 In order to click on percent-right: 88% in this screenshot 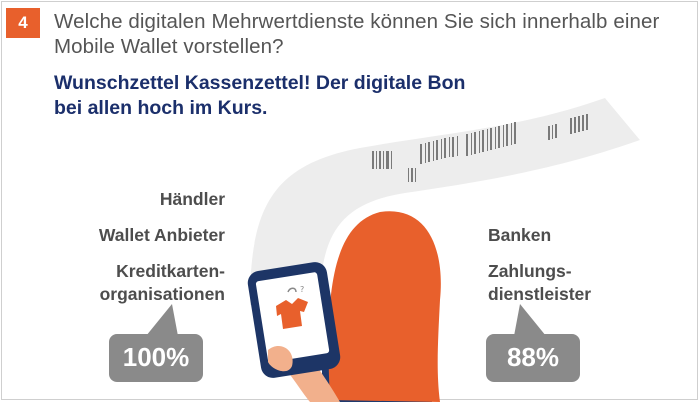, I will do `click(533, 357)`.